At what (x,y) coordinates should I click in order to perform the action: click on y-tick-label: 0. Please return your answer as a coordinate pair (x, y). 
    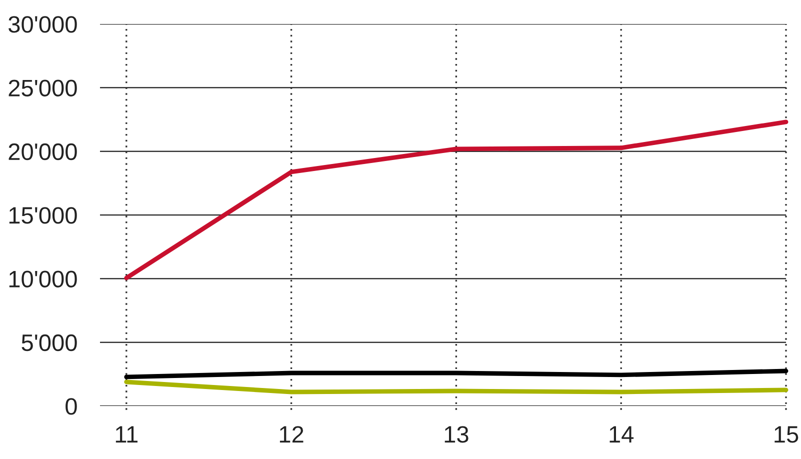
    Looking at the image, I should click on (71, 406).